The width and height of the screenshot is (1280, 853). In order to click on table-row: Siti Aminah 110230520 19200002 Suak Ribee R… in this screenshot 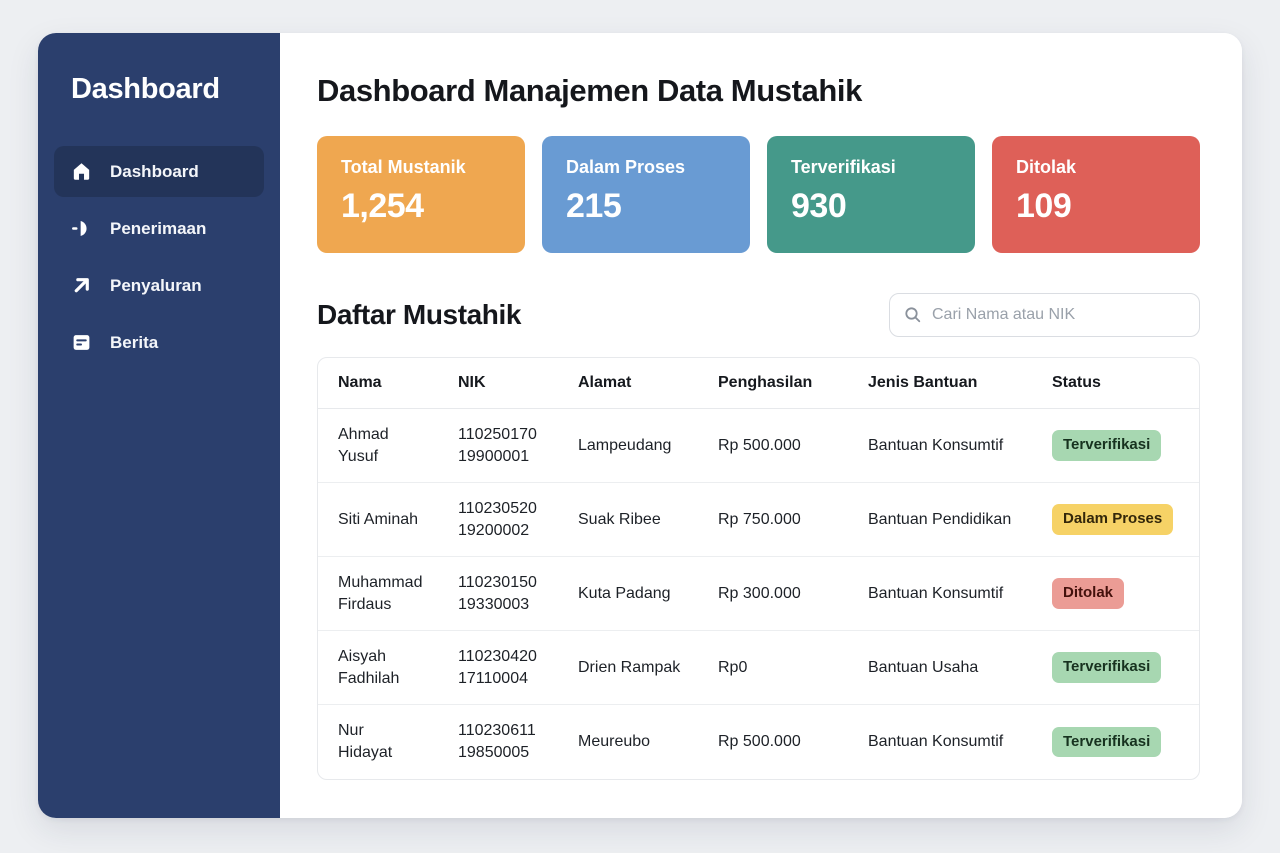, I will do `click(758, 520)`.